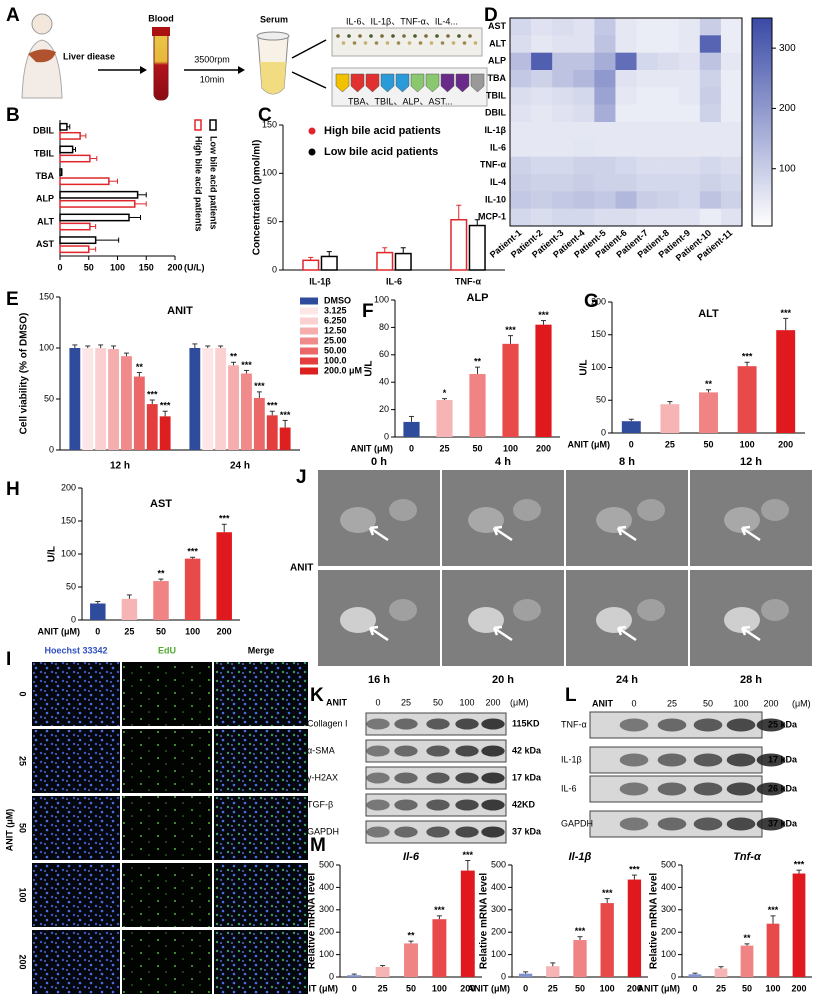  Describe the element at coordinates (498, 887) in the screenshot. I see `y-tick-label: 400` at that location.